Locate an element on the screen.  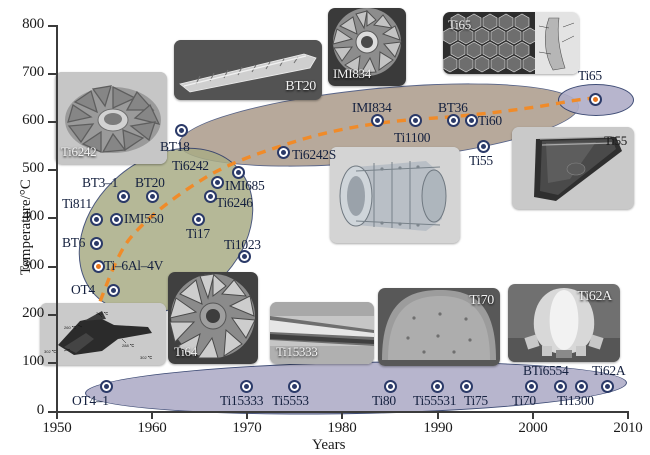
data-point-ti55 is located at coordinates (483, 146).